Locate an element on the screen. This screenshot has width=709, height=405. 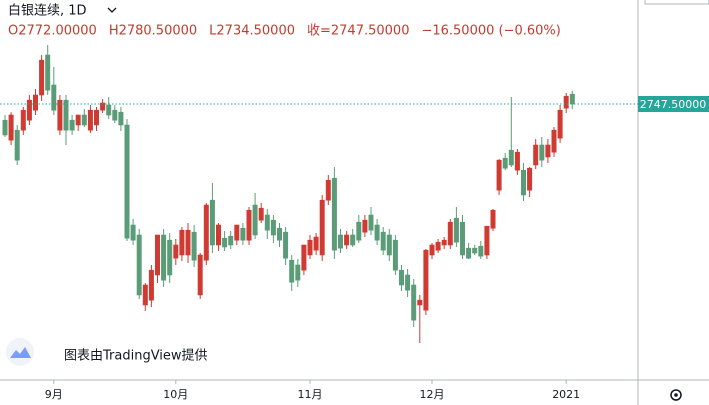
ohlc-value: 收=2747.50000 is located at coordinates (358, 31).